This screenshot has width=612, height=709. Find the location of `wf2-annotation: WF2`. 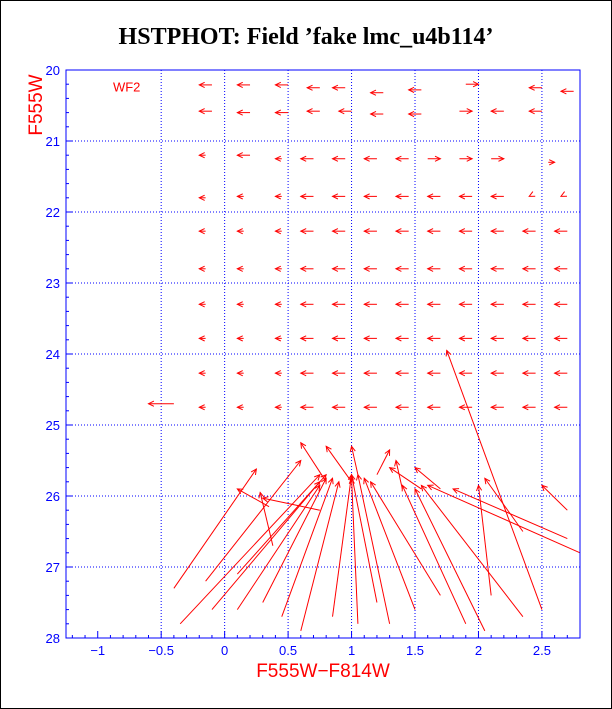

wf2-annotation: WF2 is located at coordinates (126, 86).